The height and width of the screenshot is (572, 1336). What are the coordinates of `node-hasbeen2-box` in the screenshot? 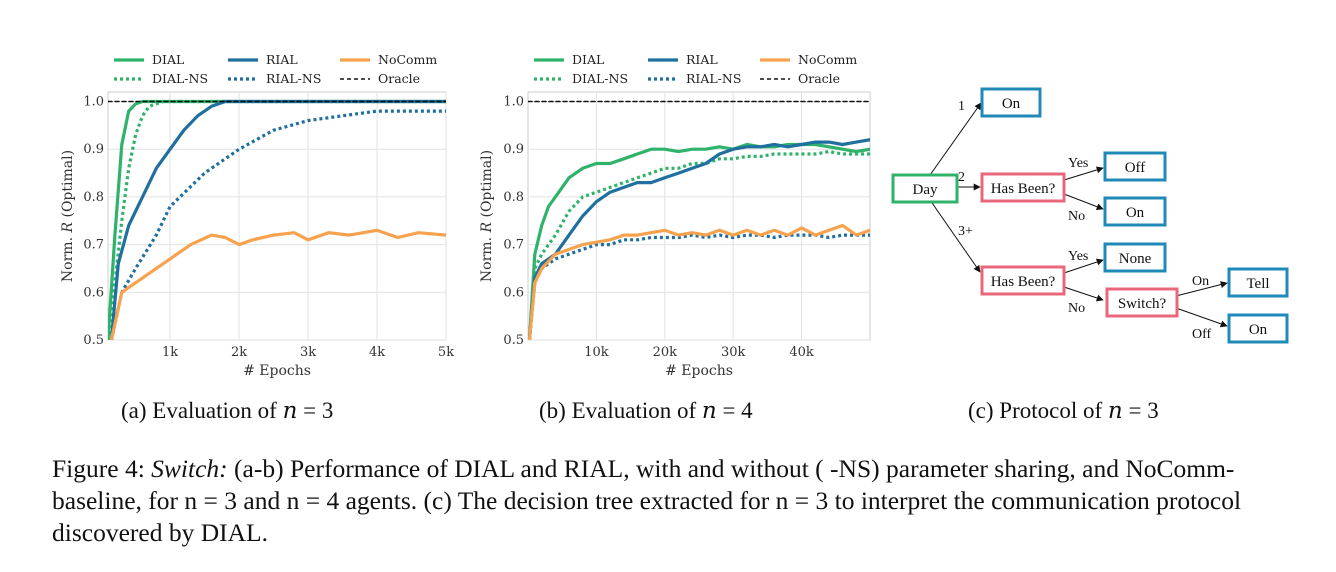 It's located at (1023, 280).